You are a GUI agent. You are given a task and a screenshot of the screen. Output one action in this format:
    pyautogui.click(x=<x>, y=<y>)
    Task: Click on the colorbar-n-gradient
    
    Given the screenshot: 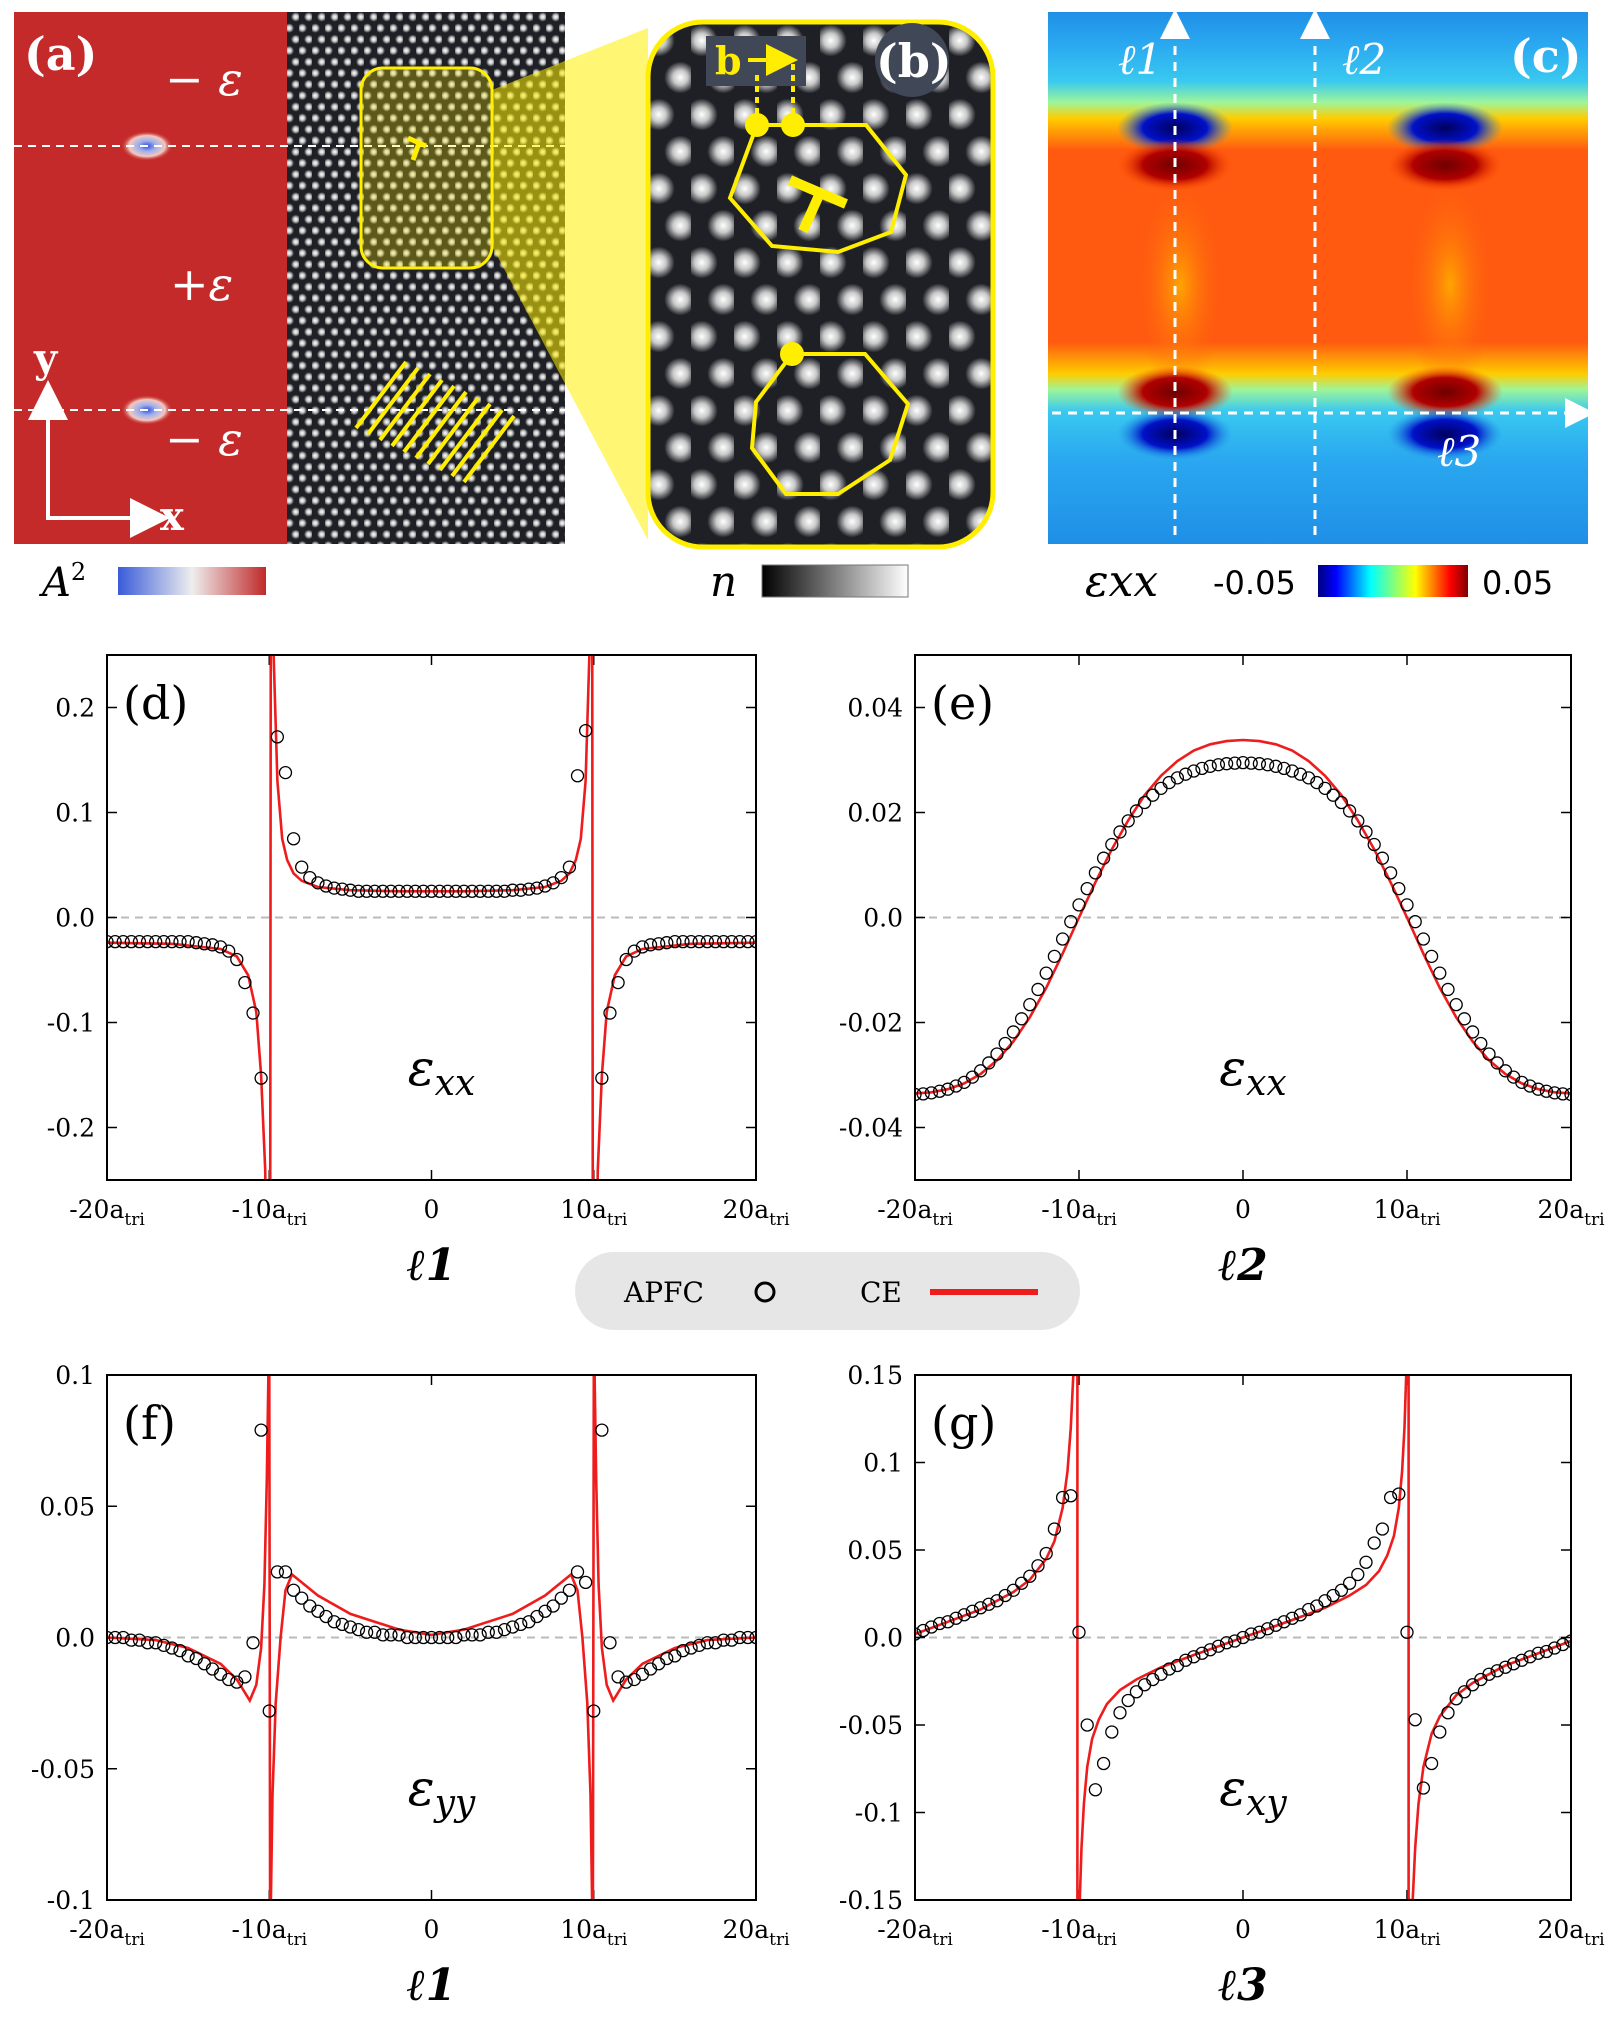 What is the action you would take?
    pyautogui.click(x=835, y=581)
    